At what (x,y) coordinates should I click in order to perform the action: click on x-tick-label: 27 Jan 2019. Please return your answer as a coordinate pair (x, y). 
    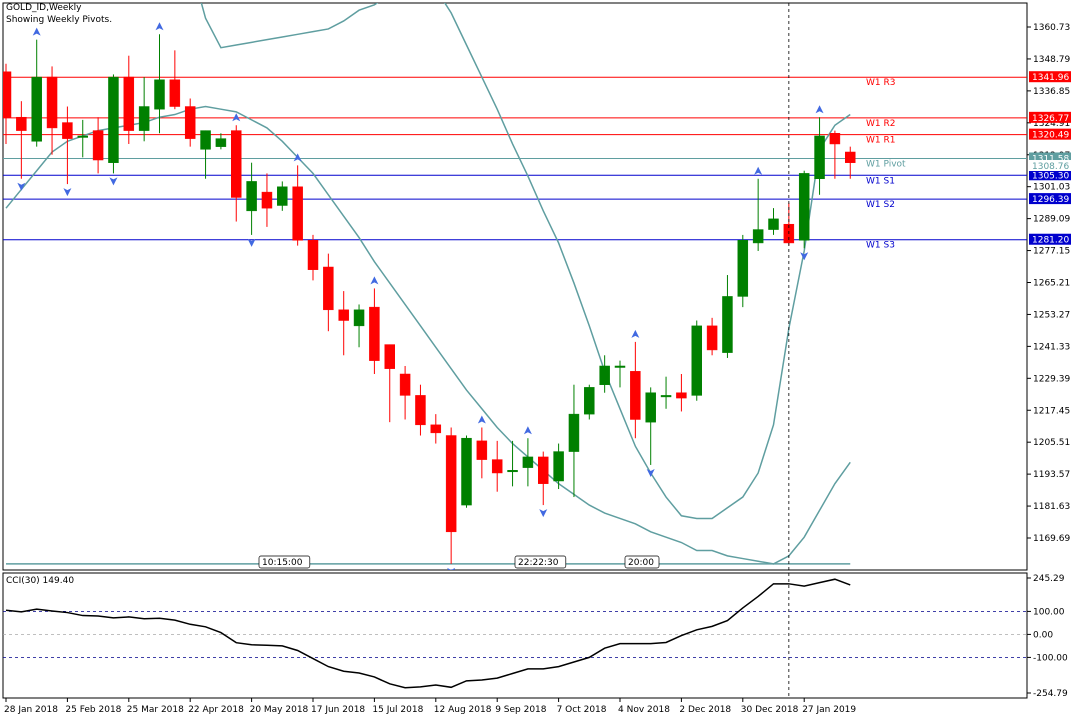
    Looking at the image, I should click on (829, 710).